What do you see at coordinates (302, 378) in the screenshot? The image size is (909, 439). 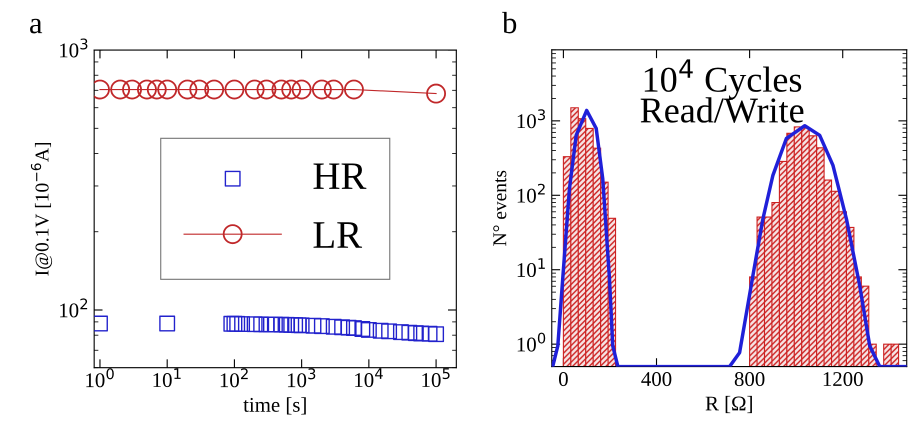 I see `x-tick-label: 10$^{3}$` at bounding box center [302, 378].